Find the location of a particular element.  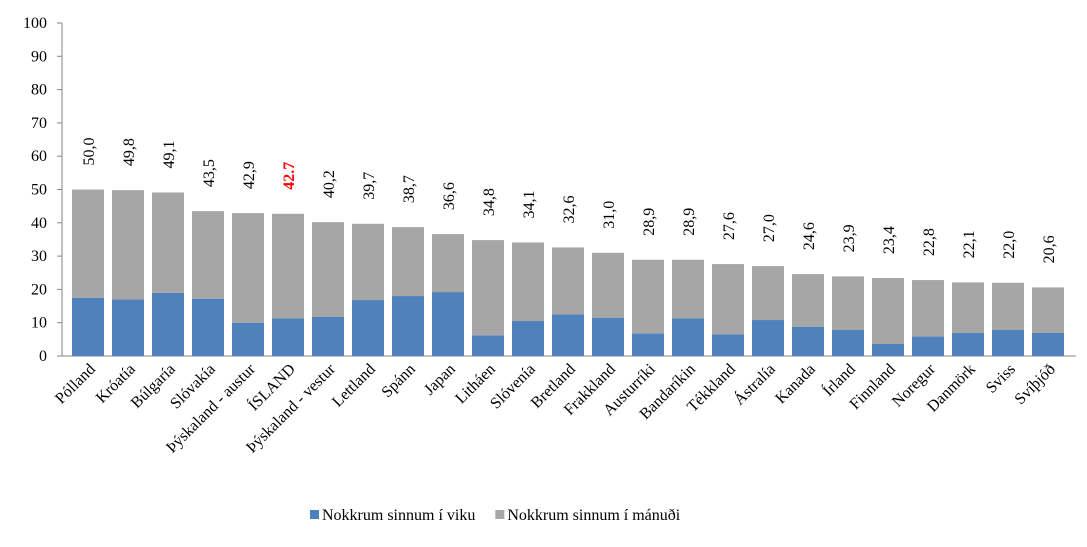

total-label: 20,6 is located at coordinates (1049, 249).